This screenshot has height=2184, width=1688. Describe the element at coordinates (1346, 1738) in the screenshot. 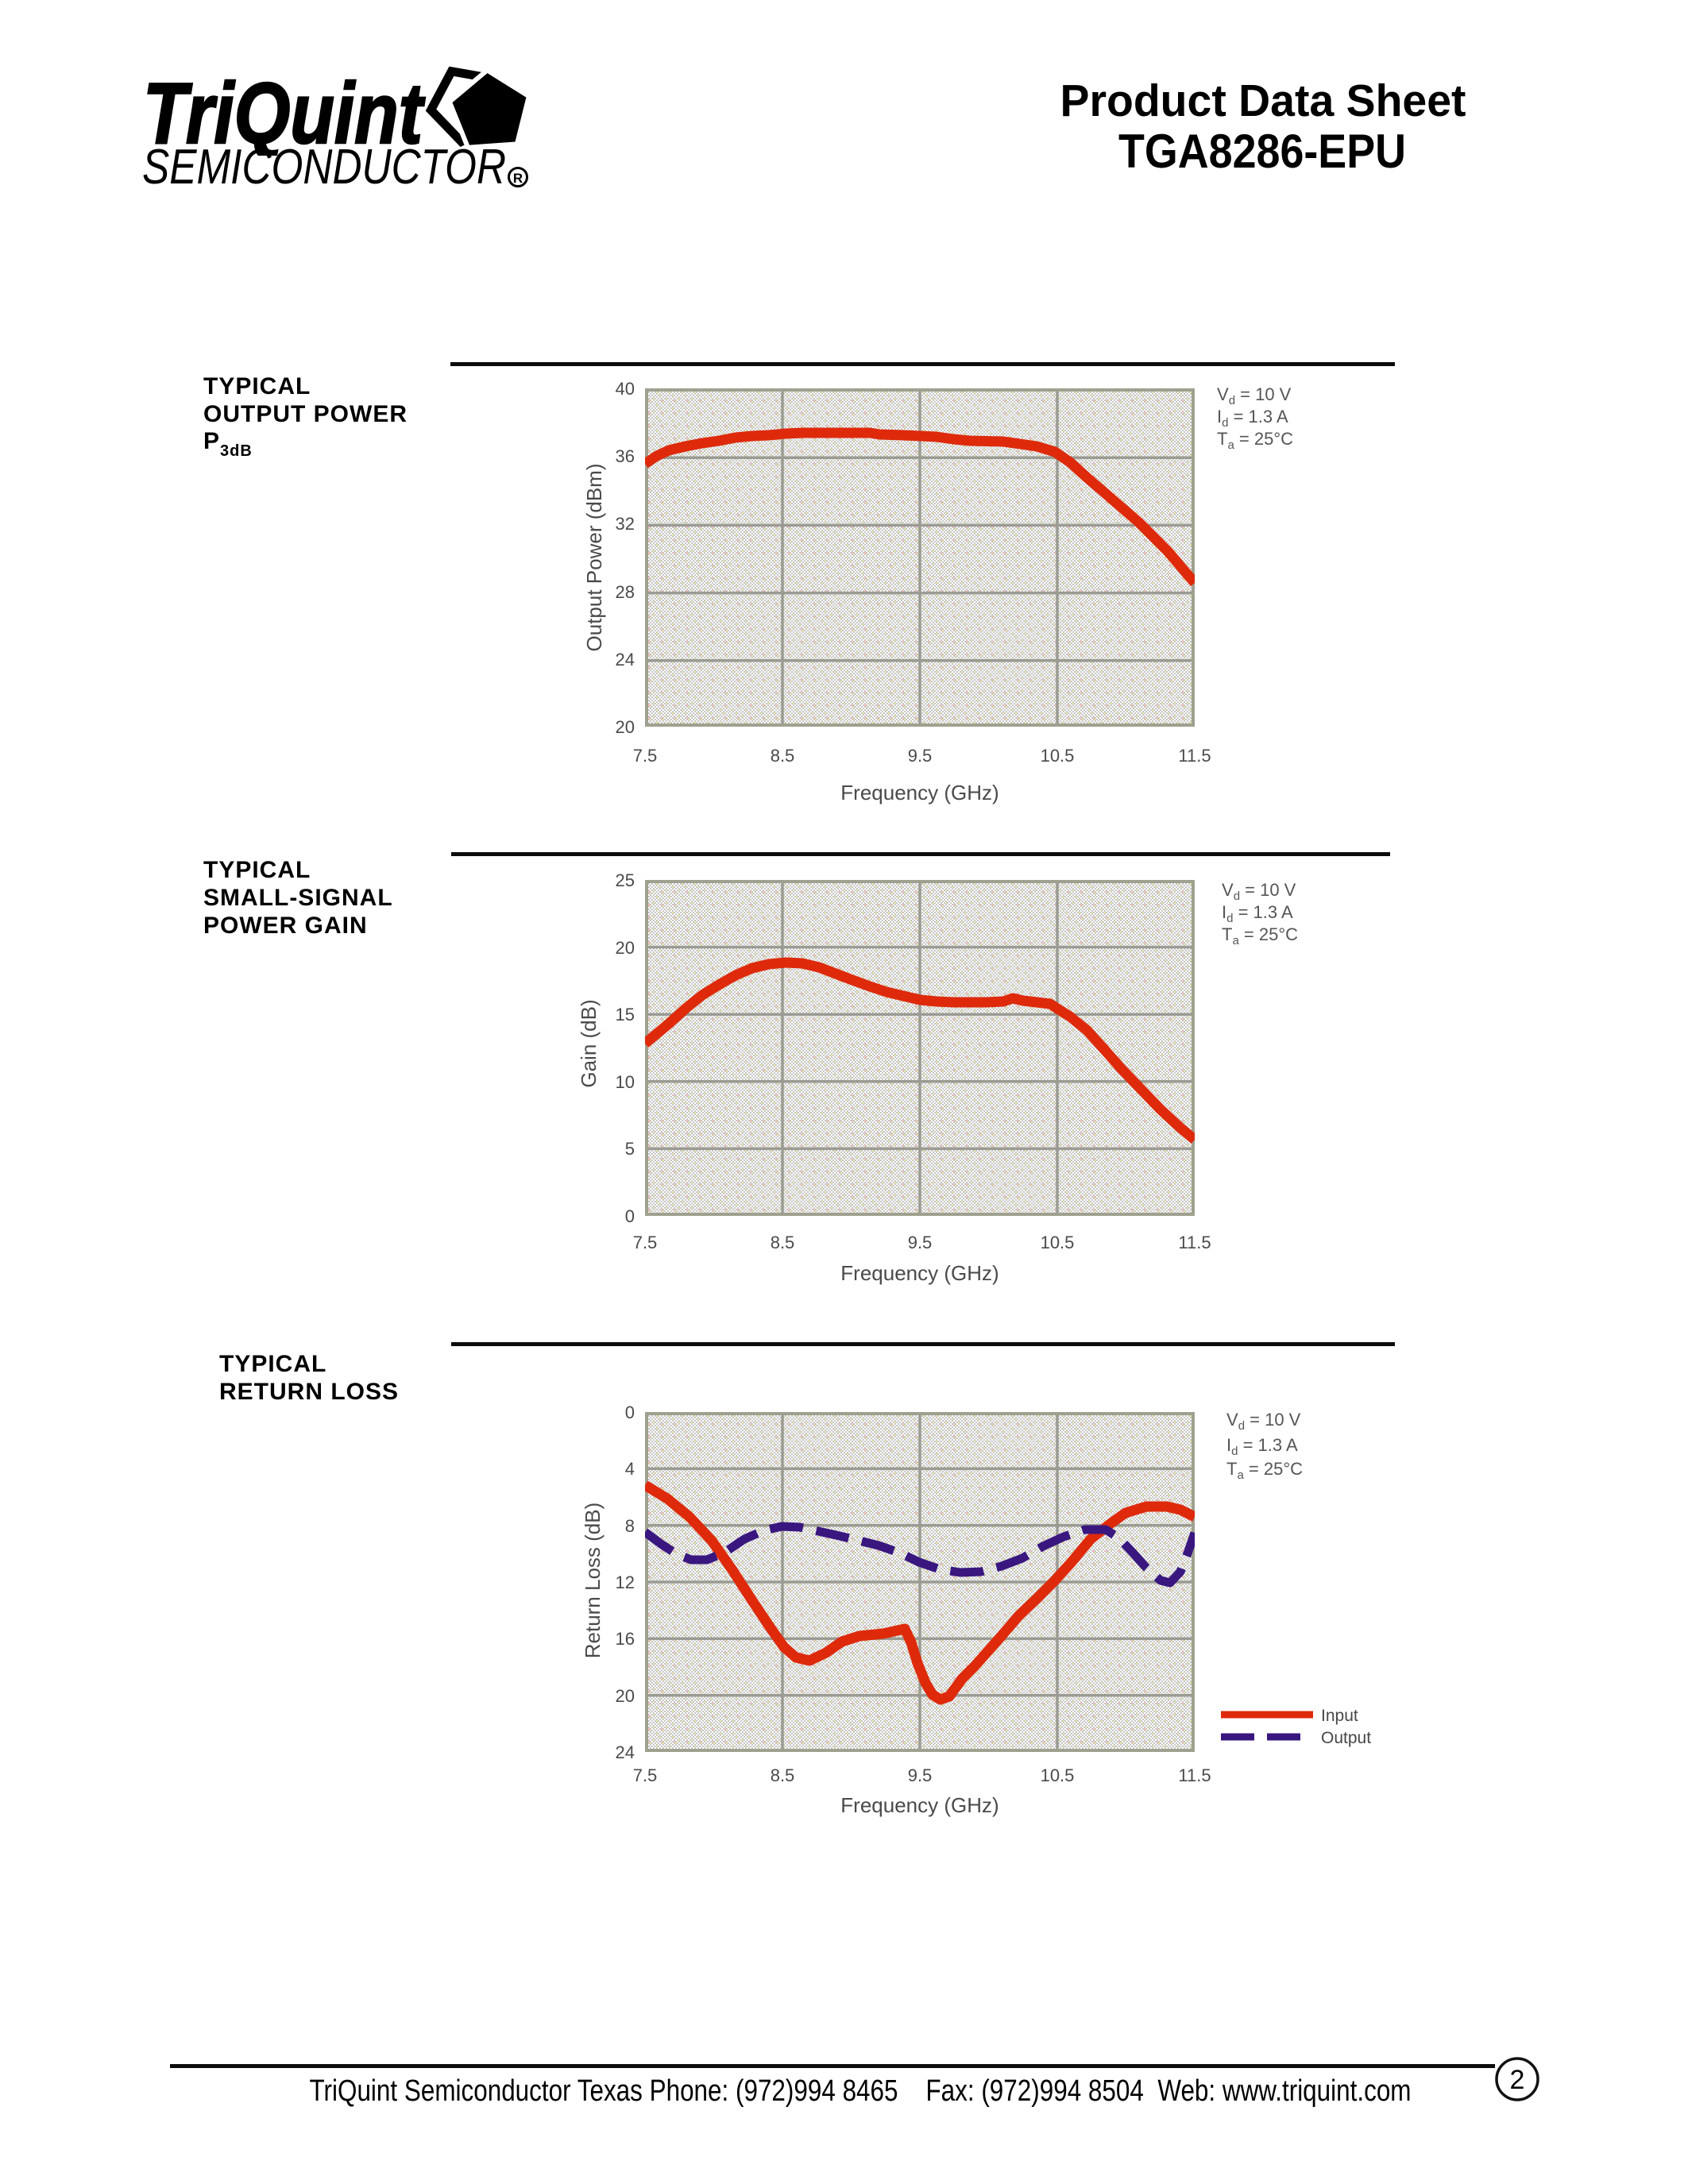

I see `svg-text: Output` at that location.